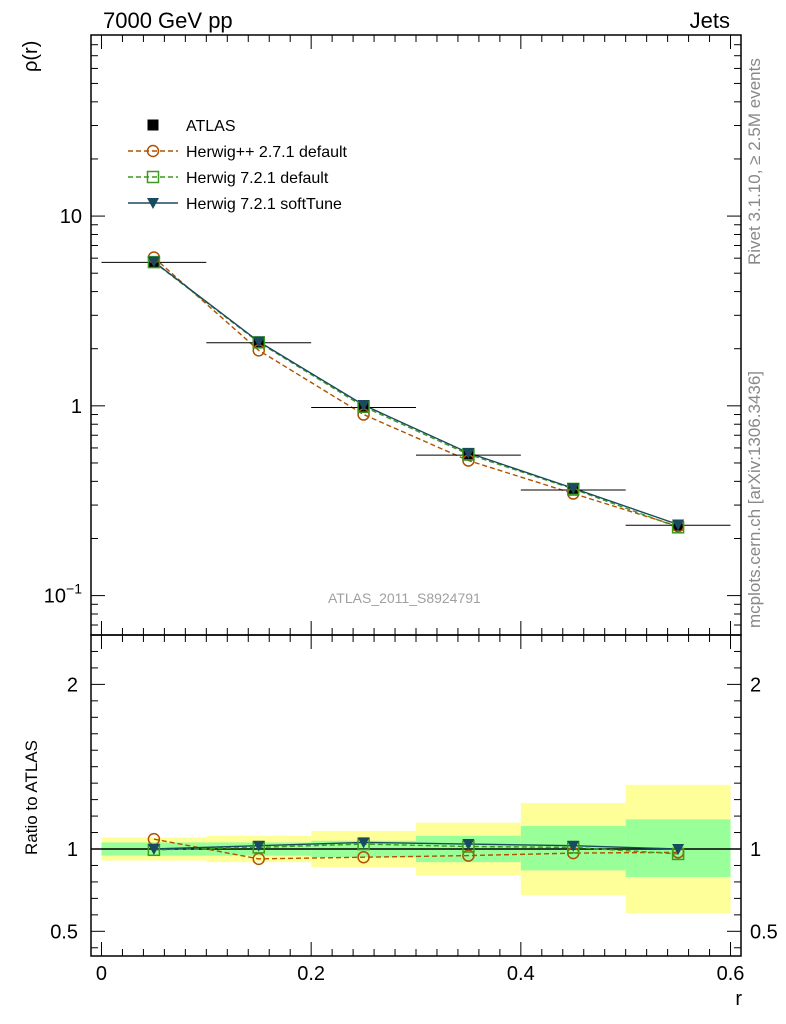 The width and height of the screenshot is (786, 1024). Describe the element at coordinates (153, 125) in the screenshot. I see `legend-marker-atlas` at that location.